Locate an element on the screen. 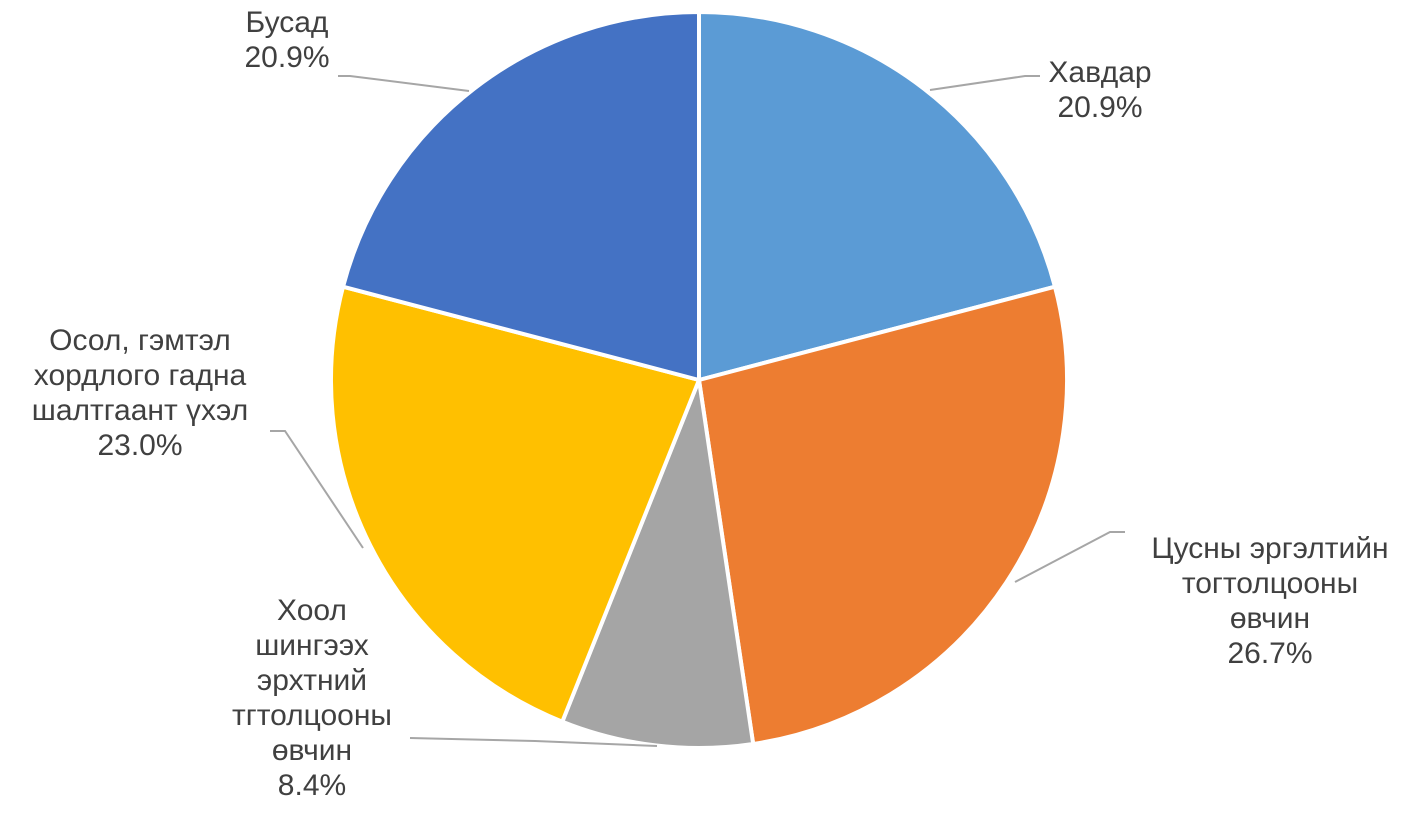 Image resolution: width=1412 pixels, height=825 pixels. slice-name-line: тогтолцооны is located at coordinates (1270, 583).